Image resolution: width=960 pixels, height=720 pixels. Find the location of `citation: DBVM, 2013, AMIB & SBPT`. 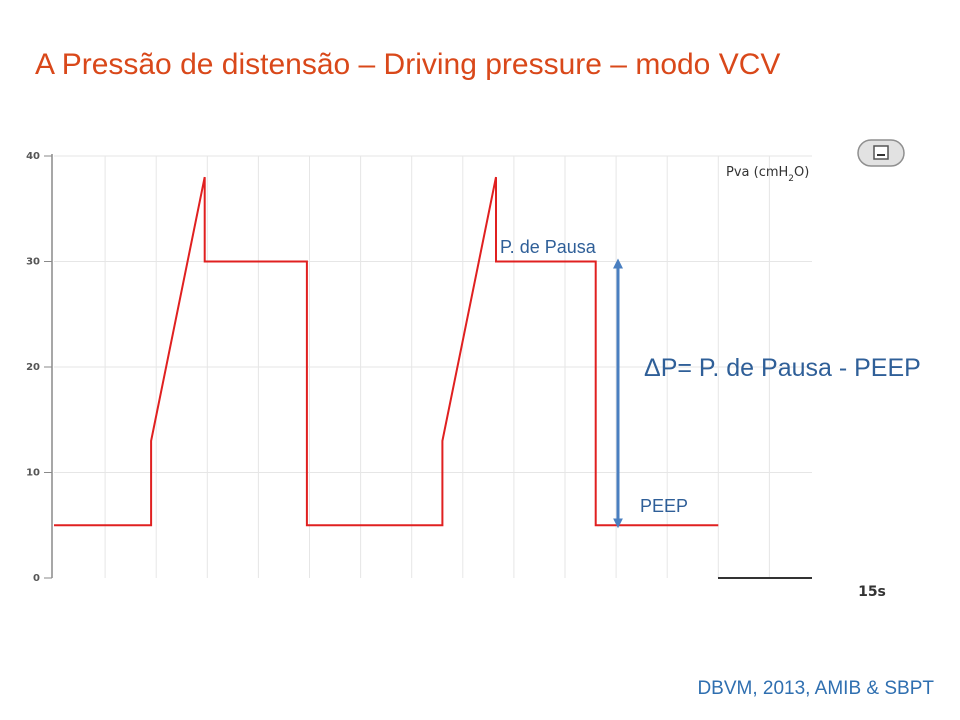

citation: DBVM, 2013, AMIB & SBPT is located at coordinates (815, 688).